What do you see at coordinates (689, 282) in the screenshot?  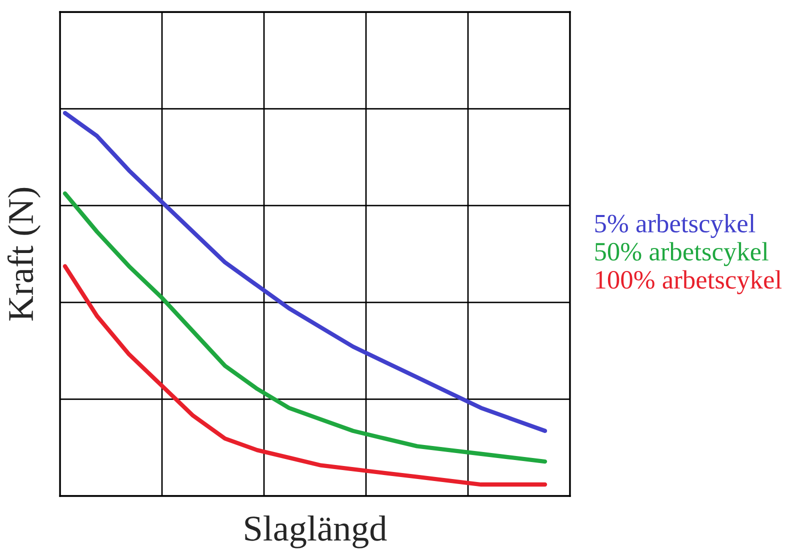 I see `text: 100% arbetscykel` at bounding box center [689, 282].